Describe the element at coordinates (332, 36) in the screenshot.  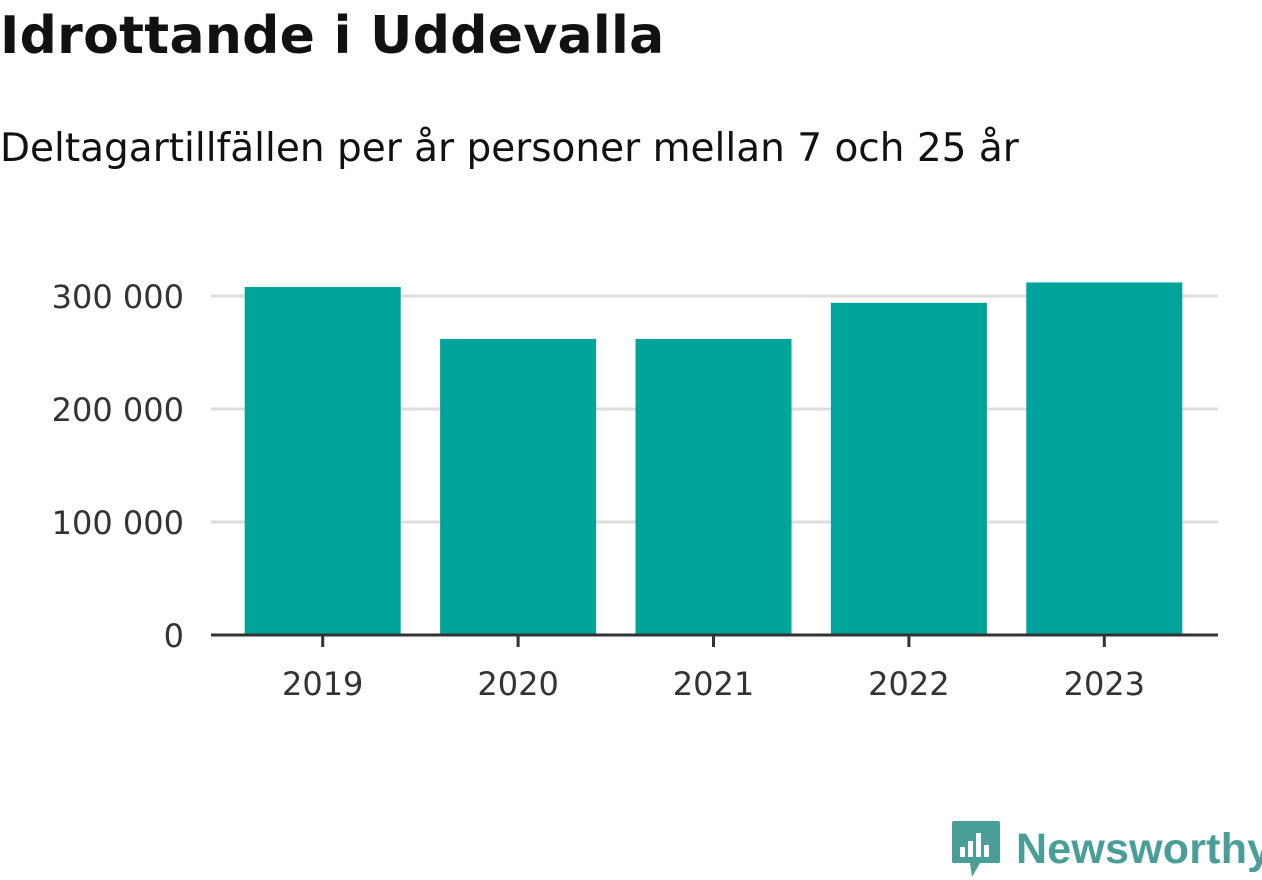
I see `chart-title: Idrottande i Uddevalla` at that location.